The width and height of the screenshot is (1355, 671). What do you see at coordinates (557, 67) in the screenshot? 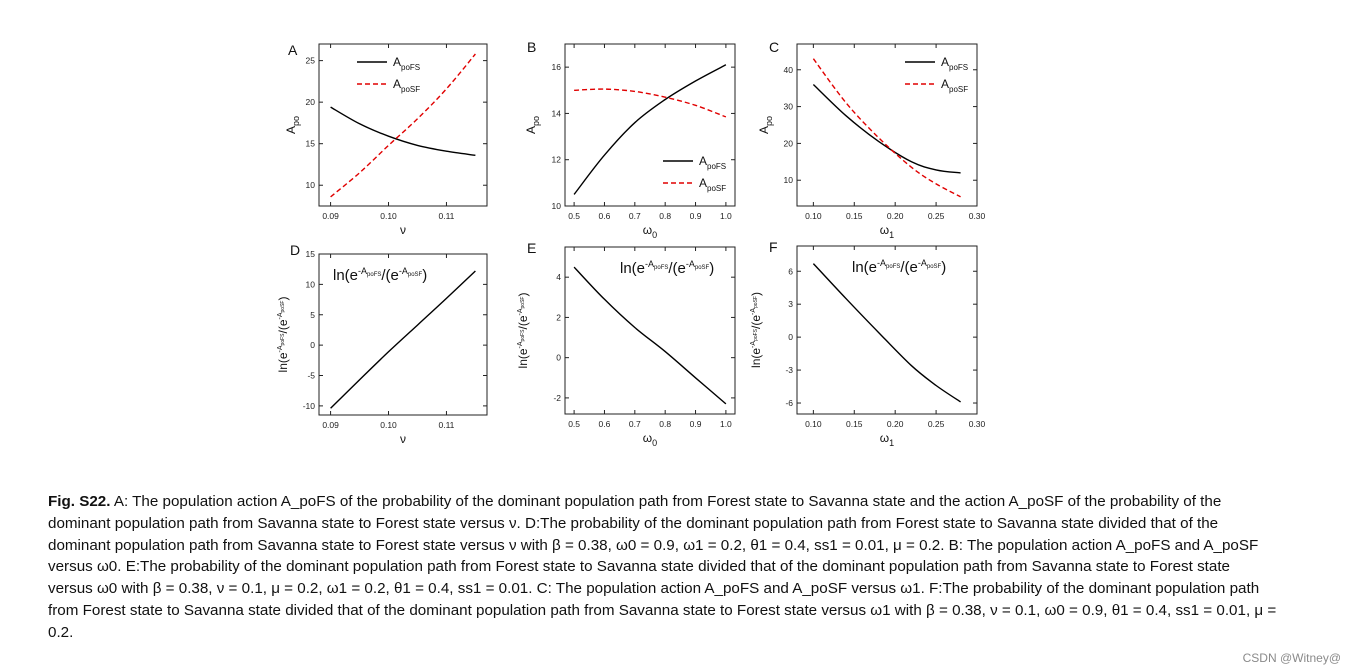
I see `y-tick-label: 16` at bounding box center [557, 67].